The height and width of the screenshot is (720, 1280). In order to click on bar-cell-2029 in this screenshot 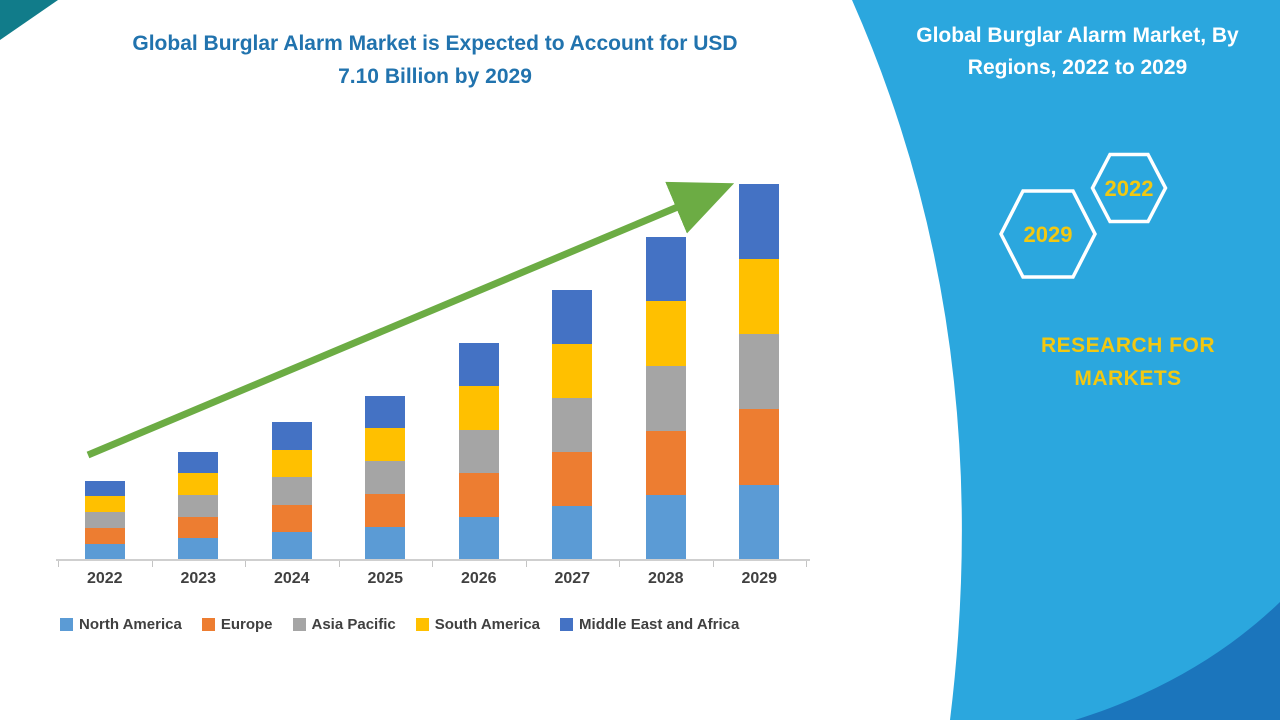, I will do `click(760, 355)`.